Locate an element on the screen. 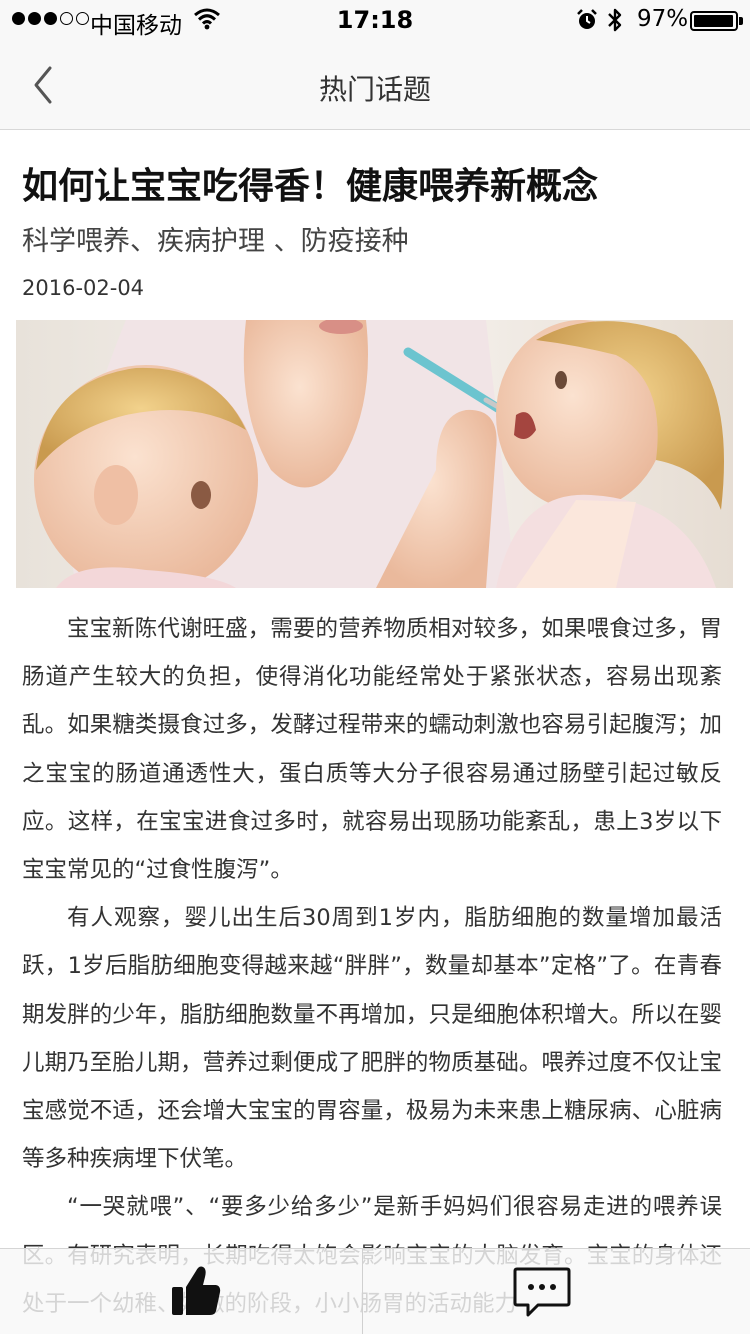 The width and height of the screenshot is (750, 1334). bottom-toolbar is located at coordinates (375, 1291).